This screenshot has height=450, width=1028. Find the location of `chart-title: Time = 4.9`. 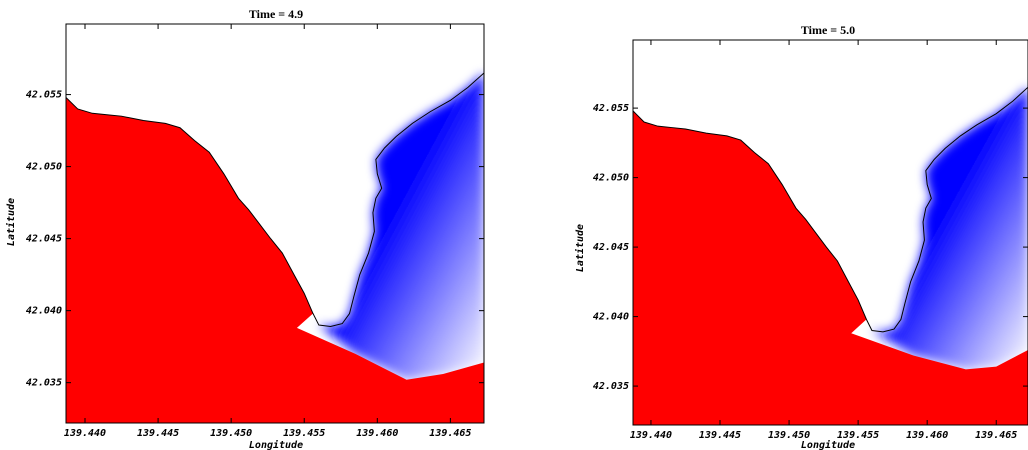

chart-title: Time = 4.9 is located at coordinates (276, 14).